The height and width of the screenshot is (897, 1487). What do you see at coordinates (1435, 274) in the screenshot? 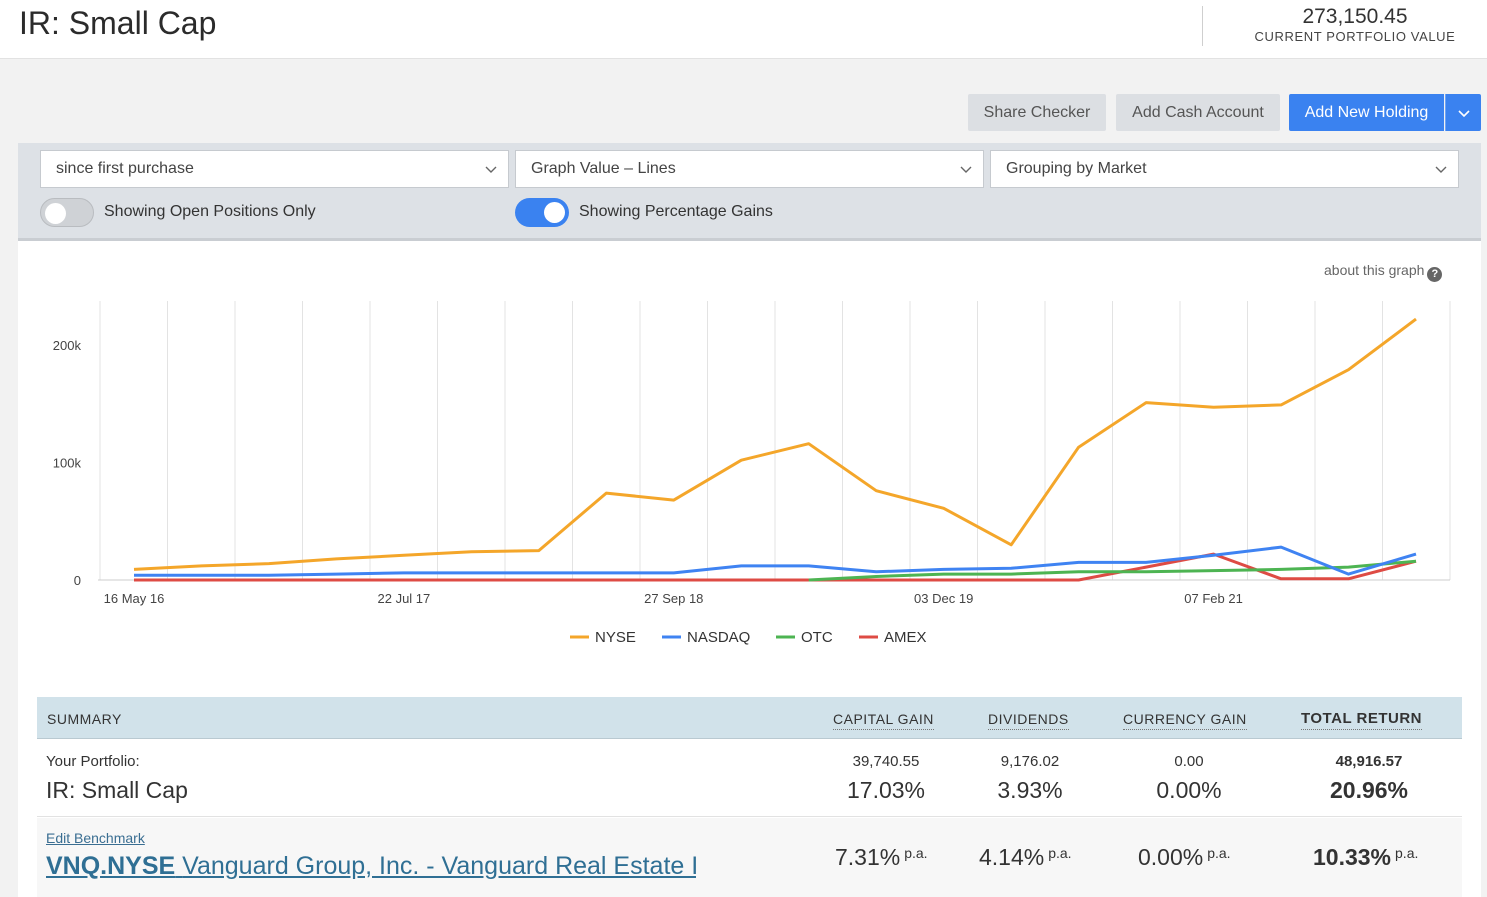
I see `help-icon: ?` at bounding box center [1435, 274].